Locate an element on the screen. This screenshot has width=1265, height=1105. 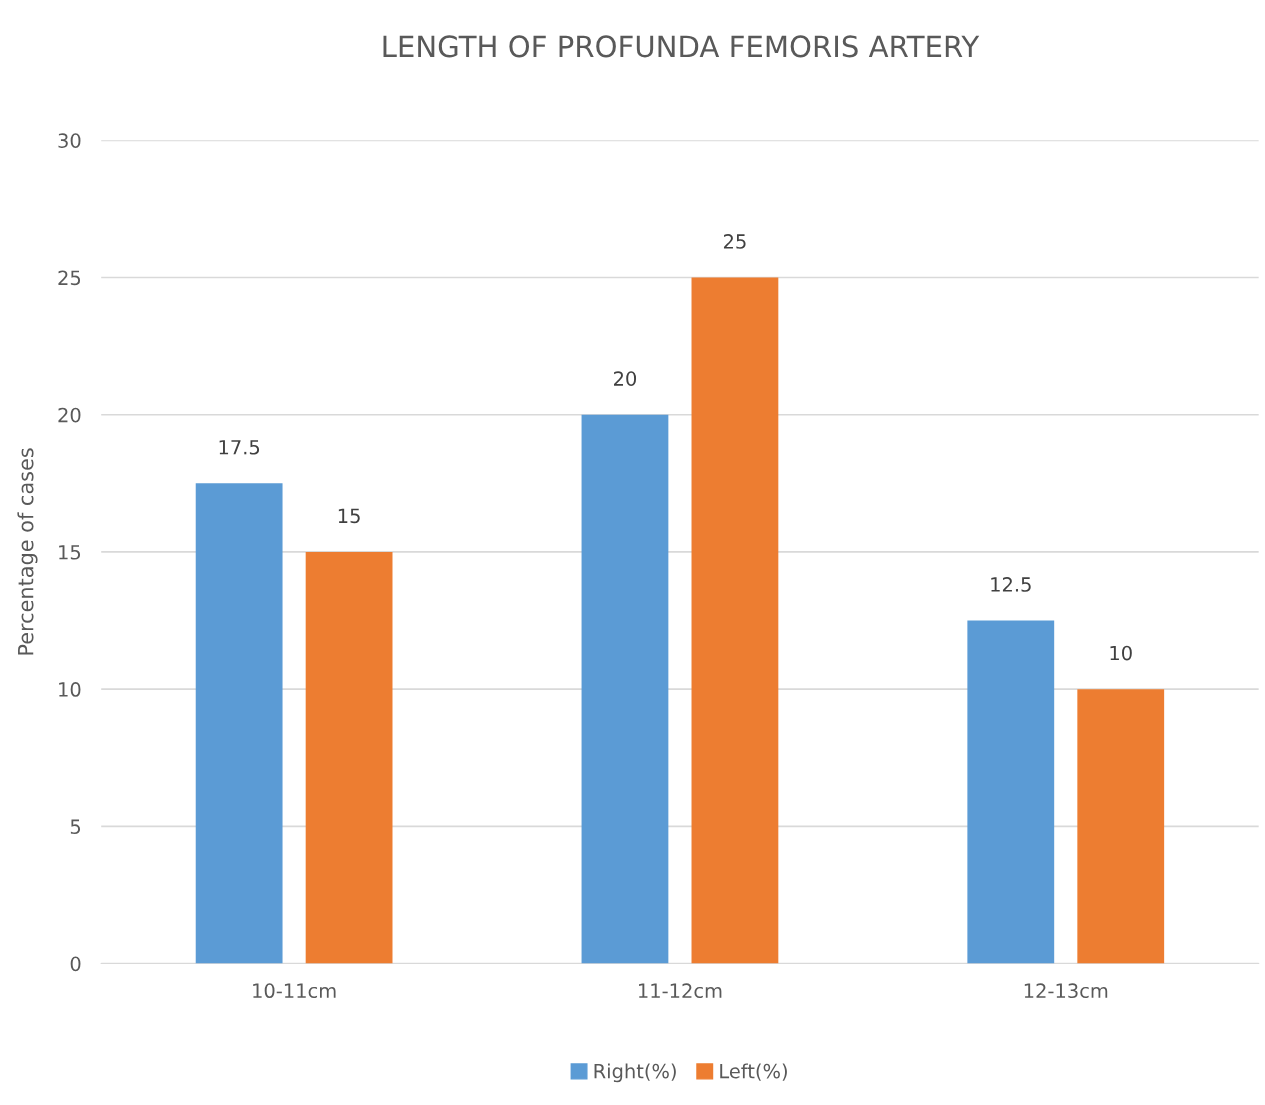
x-tick-label: 12-13cm is located at coordinates (1066, 991).